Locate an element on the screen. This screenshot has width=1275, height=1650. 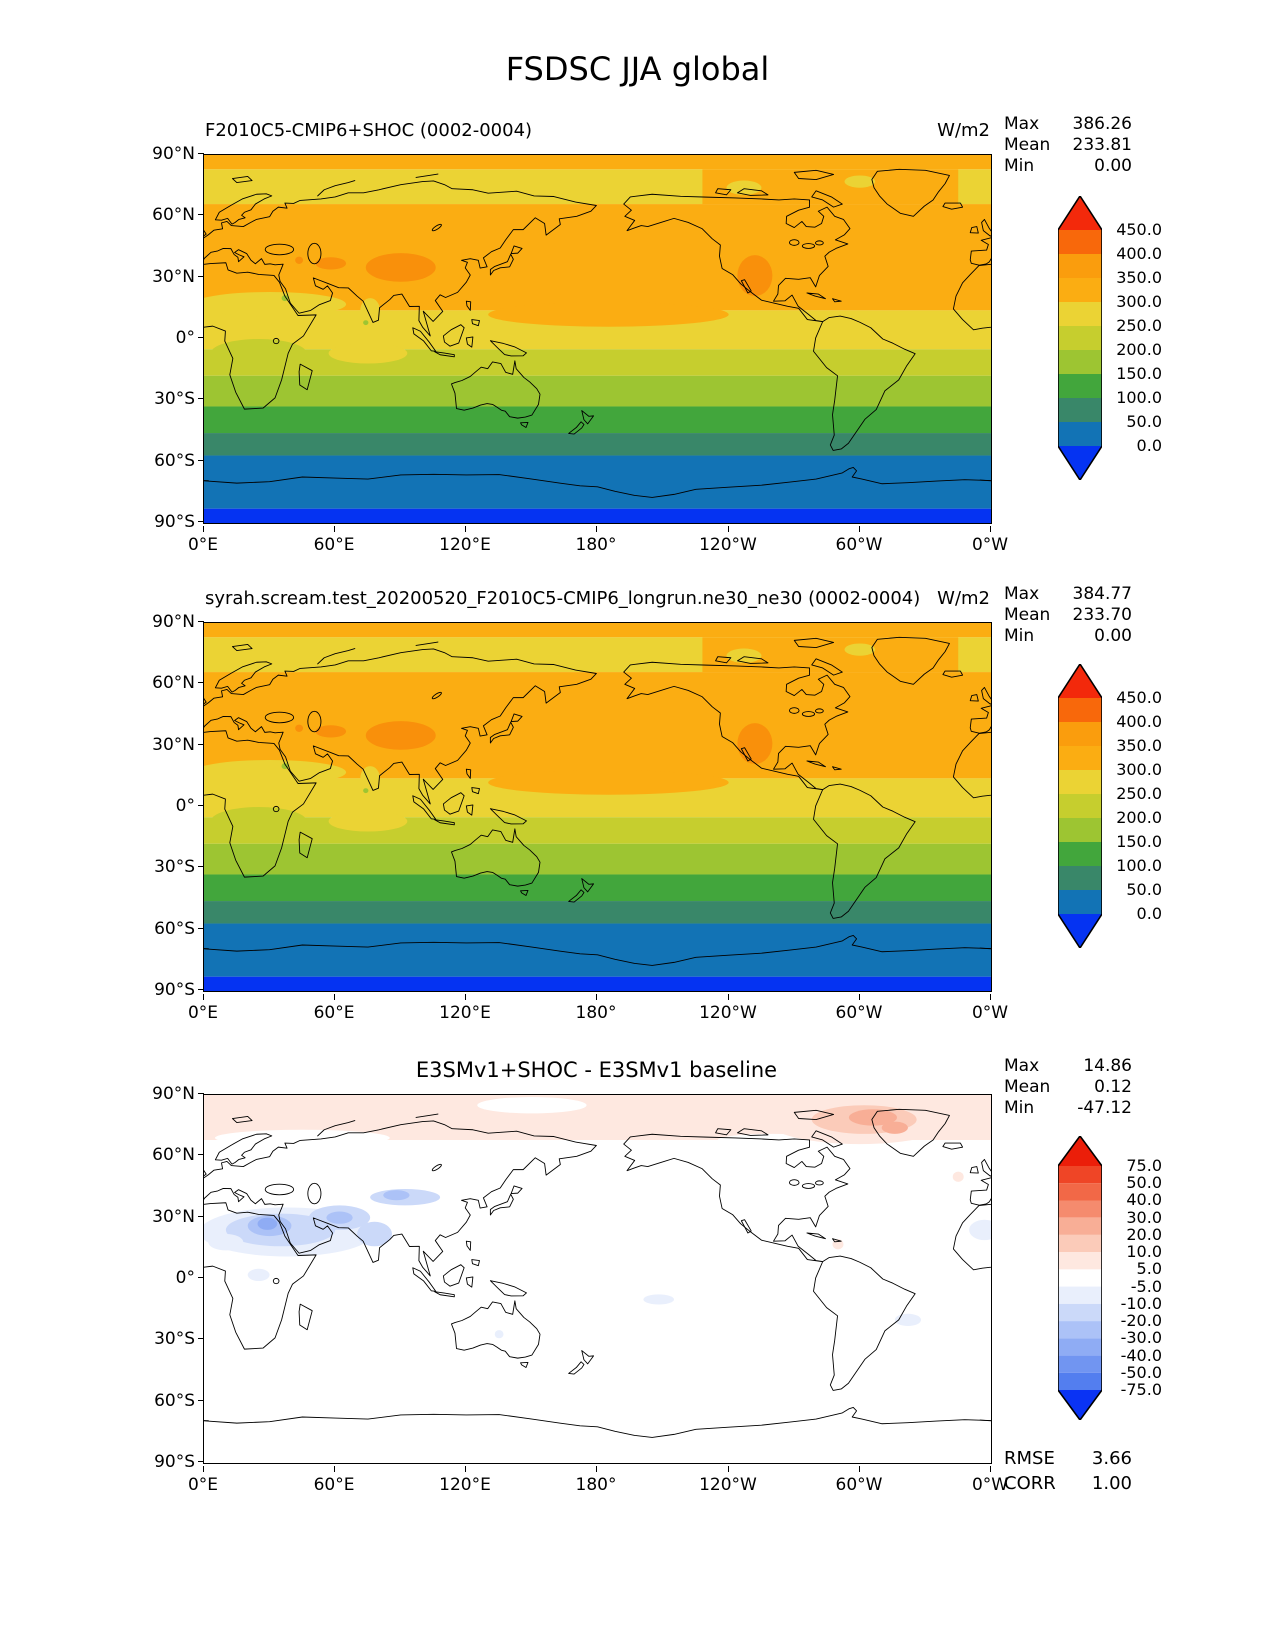
panel3-map-svg is located at coordinates (597, 1279).